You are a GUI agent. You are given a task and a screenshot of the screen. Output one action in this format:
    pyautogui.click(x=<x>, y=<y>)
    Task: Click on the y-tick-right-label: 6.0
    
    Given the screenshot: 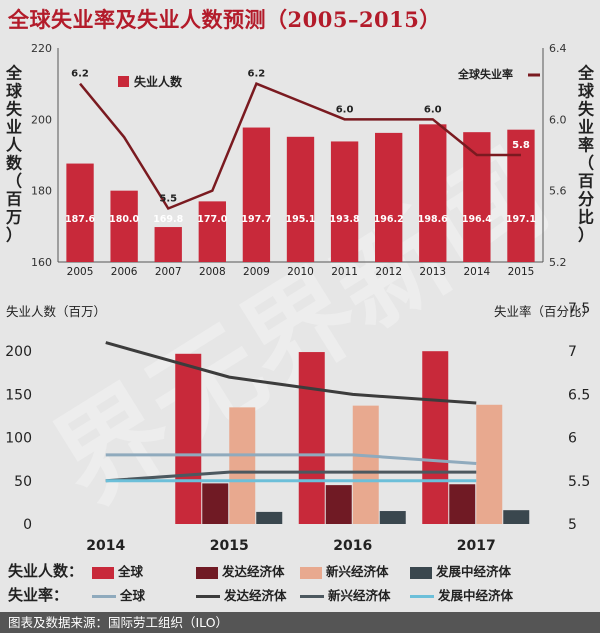 What is the action you would take?
    pyautogui.click(x=558, y=119)
    